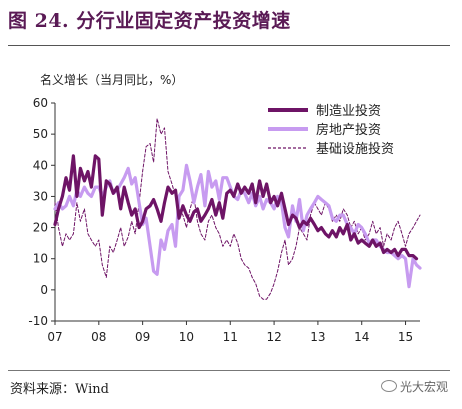  What do you see at coordinates (54, 337) in the screenshot?
I see `x-tick-label: 07` at bounding box center [54, 337].